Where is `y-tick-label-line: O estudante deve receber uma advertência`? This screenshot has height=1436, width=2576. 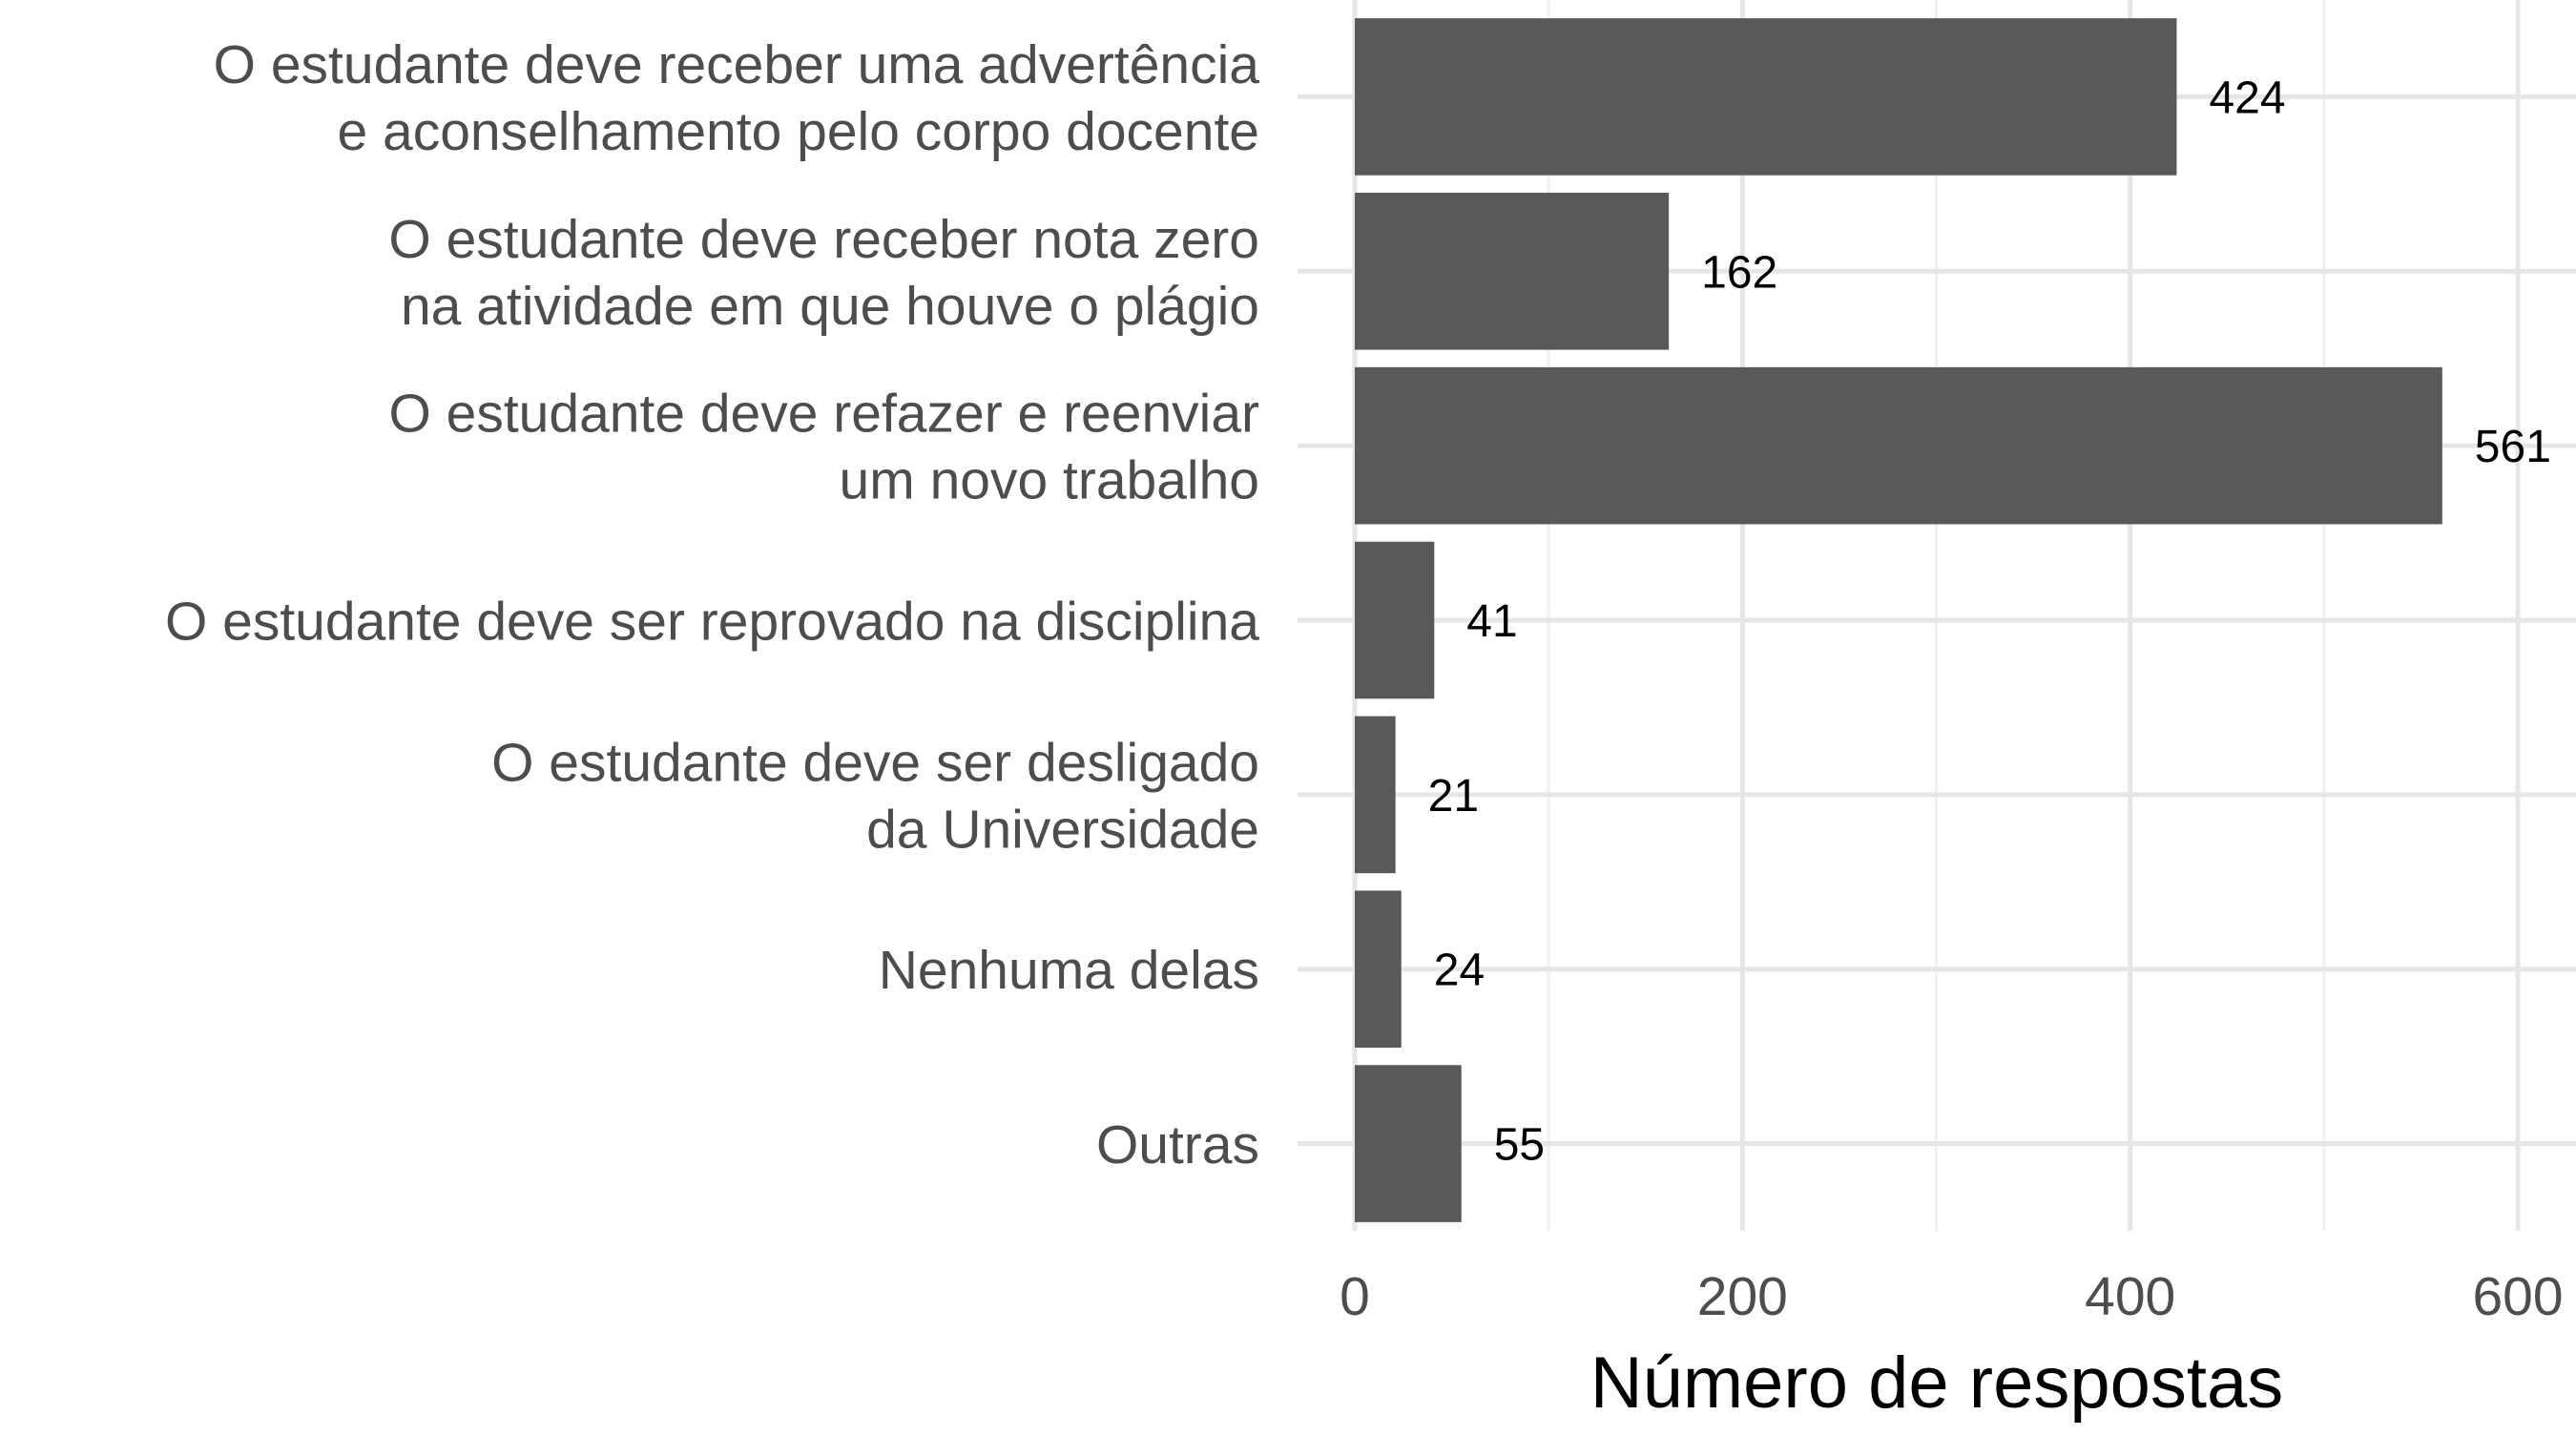
y-tick-label-line: O estudante deve receber uma advertência is located at coordinates (737, 64).